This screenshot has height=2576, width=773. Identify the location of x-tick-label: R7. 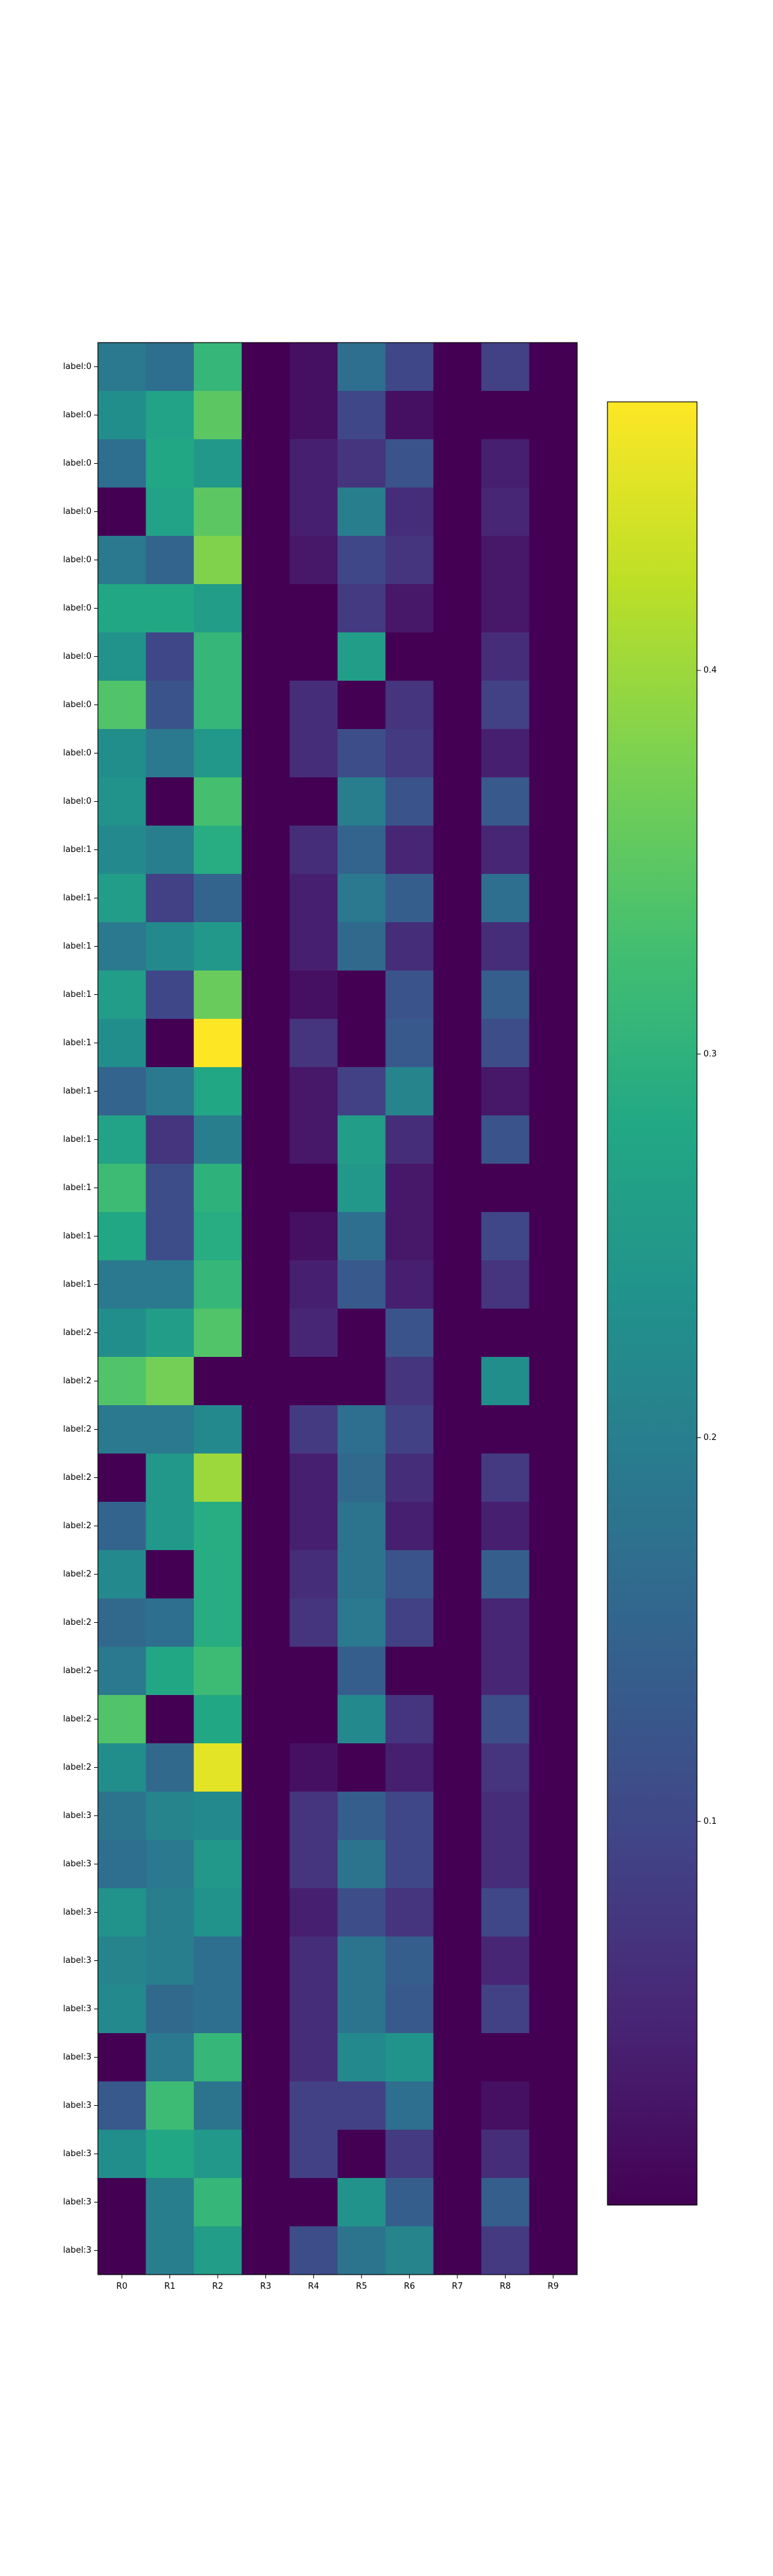
(457, 2286).